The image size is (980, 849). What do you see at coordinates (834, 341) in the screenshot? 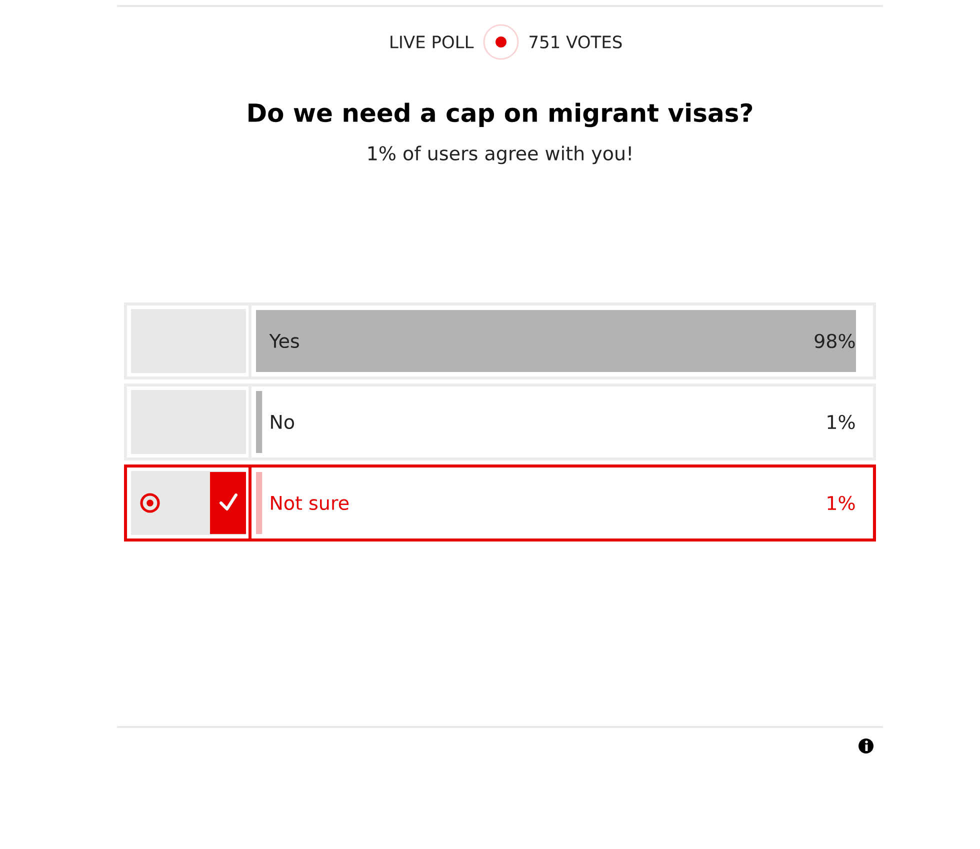
I see `data-label: 98%` at bounding box center [834, 341].